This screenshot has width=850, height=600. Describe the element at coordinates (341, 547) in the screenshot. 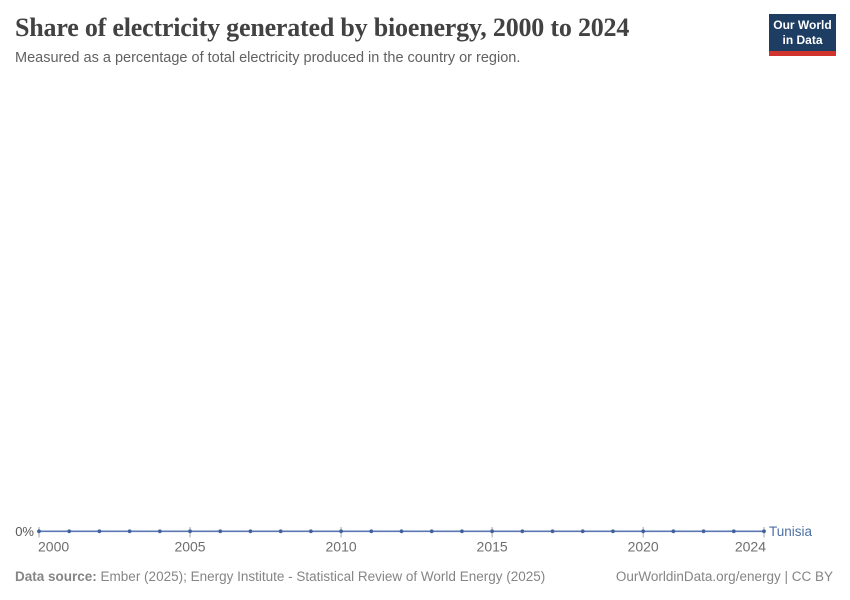

I see `x-tick-label: 2010` at that location.